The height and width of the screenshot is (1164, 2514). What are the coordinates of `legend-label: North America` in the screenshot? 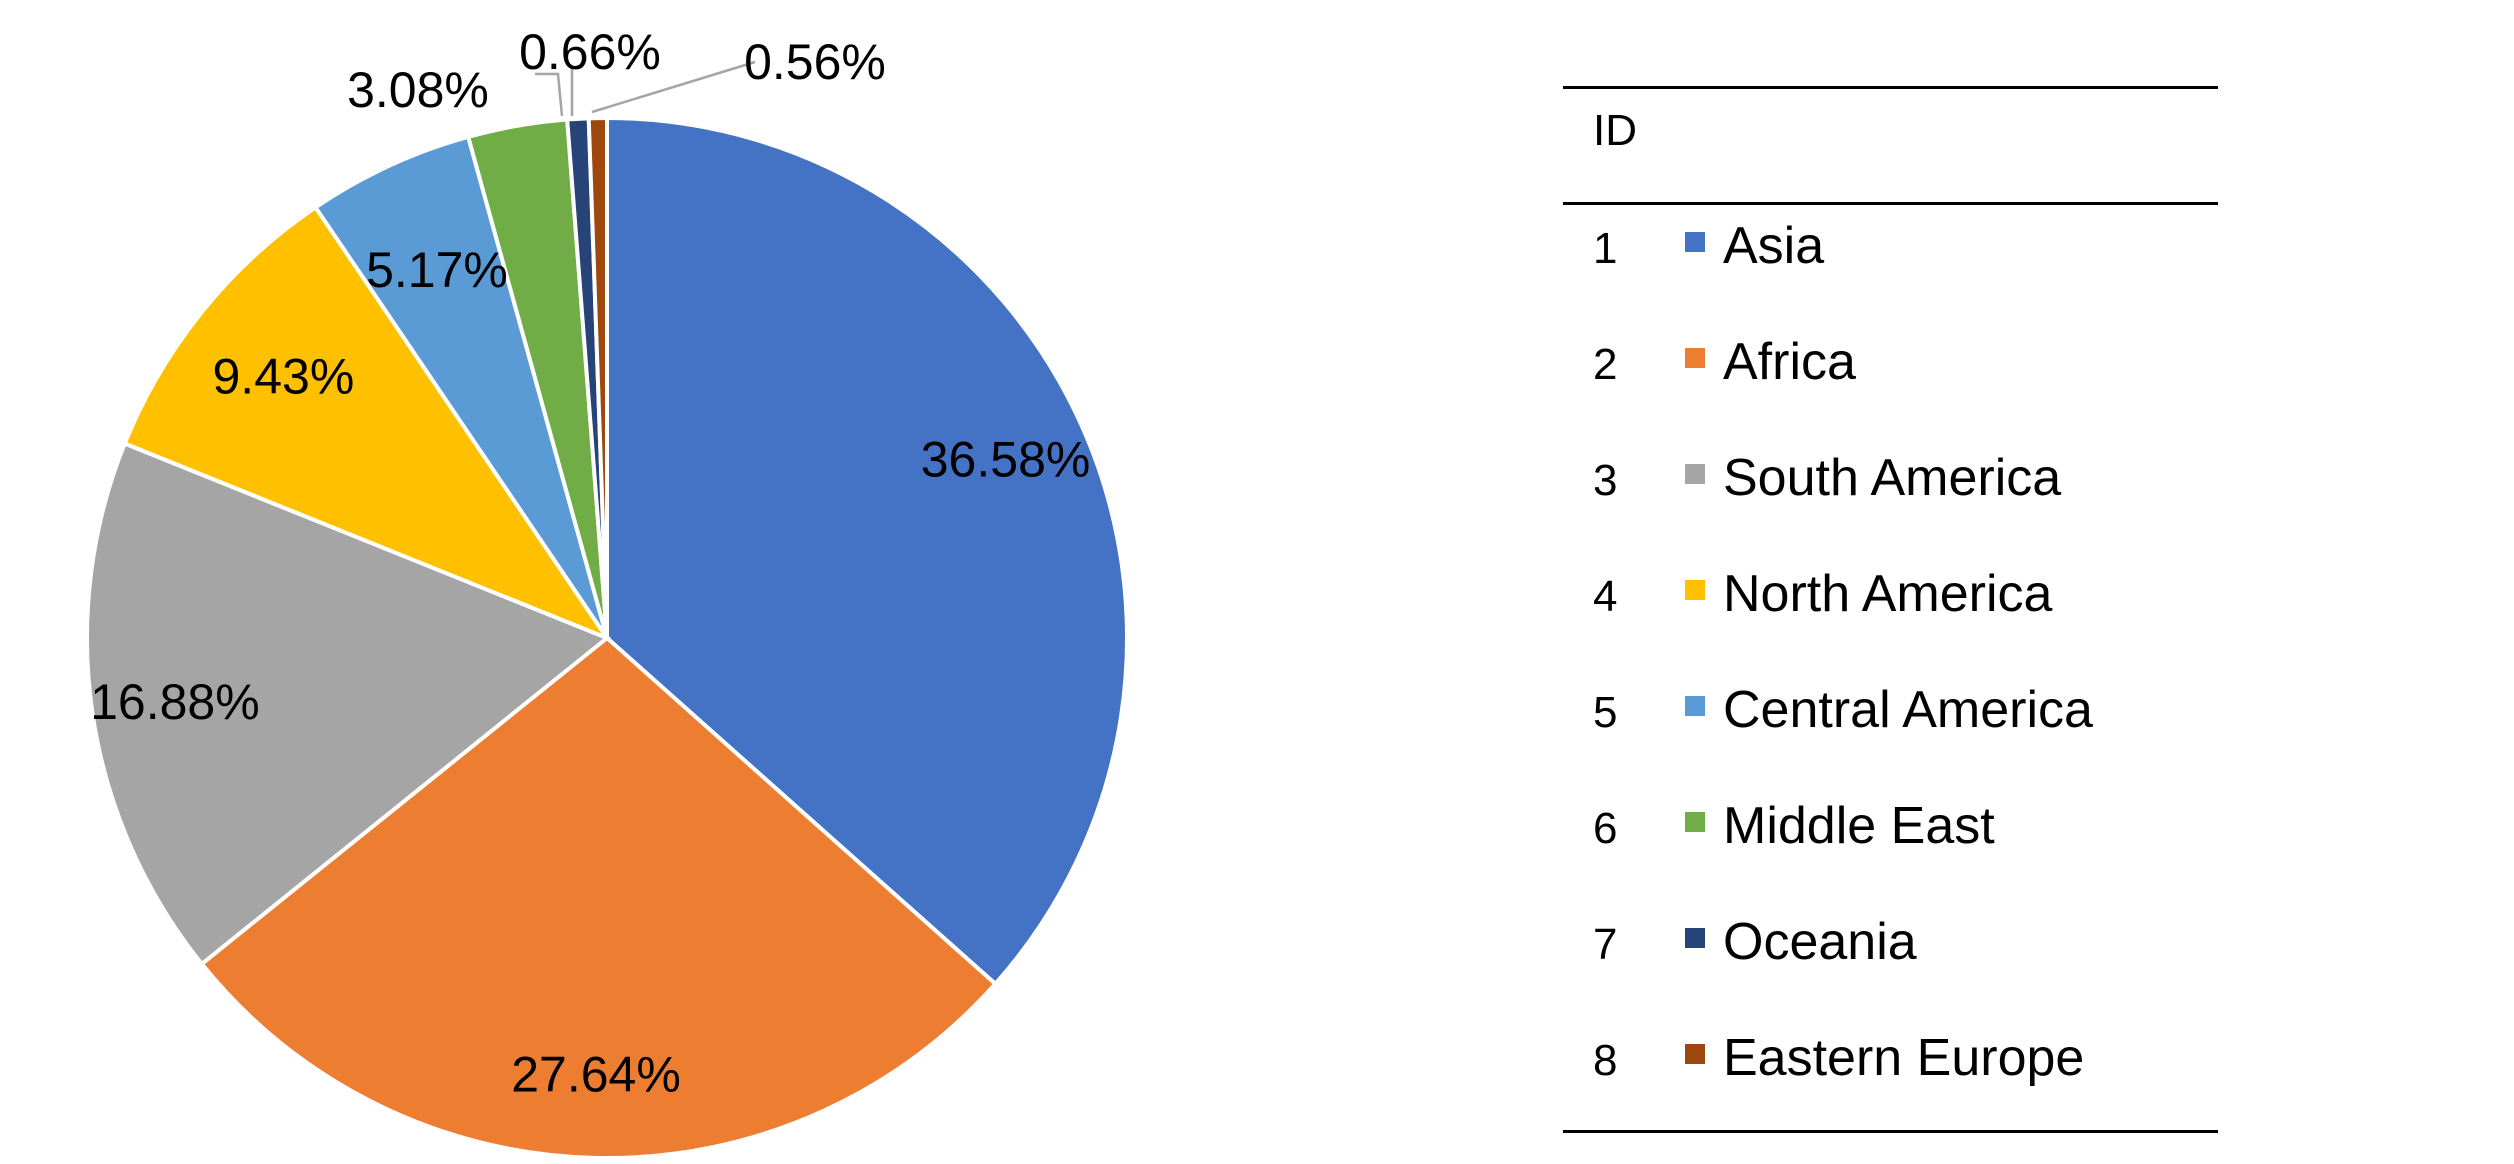 It's located at (1888, 594).